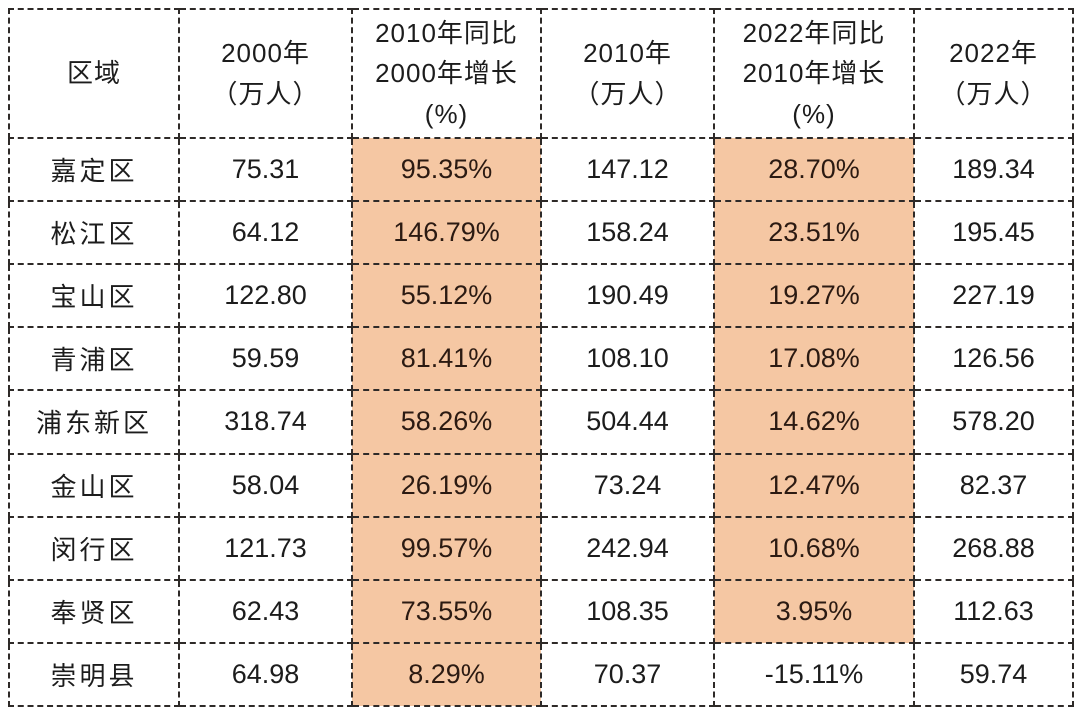 Image resolution: width=1080 pixels, height=715 pixels. What do you see at coordinates (627, 674) in the screenshot?
I see `cell-pop-2010: 70.37` at bounding box center [627, 674].